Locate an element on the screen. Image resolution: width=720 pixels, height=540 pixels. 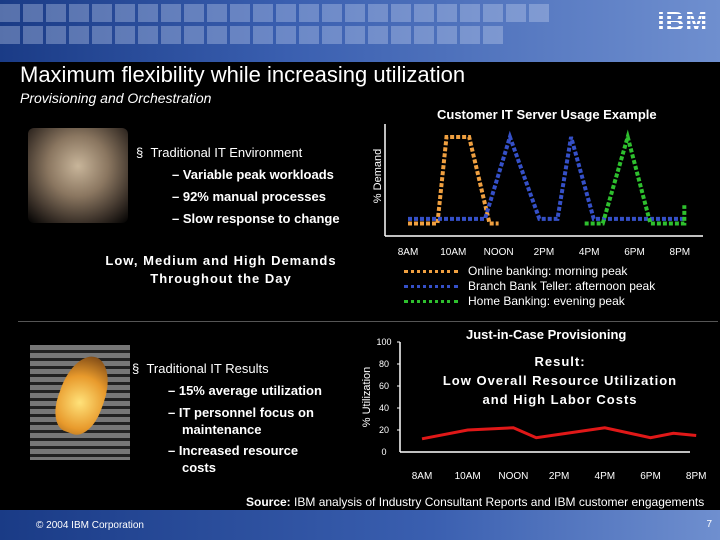
chart2-x-tick: 4PM is located at coordinates (605, 476).